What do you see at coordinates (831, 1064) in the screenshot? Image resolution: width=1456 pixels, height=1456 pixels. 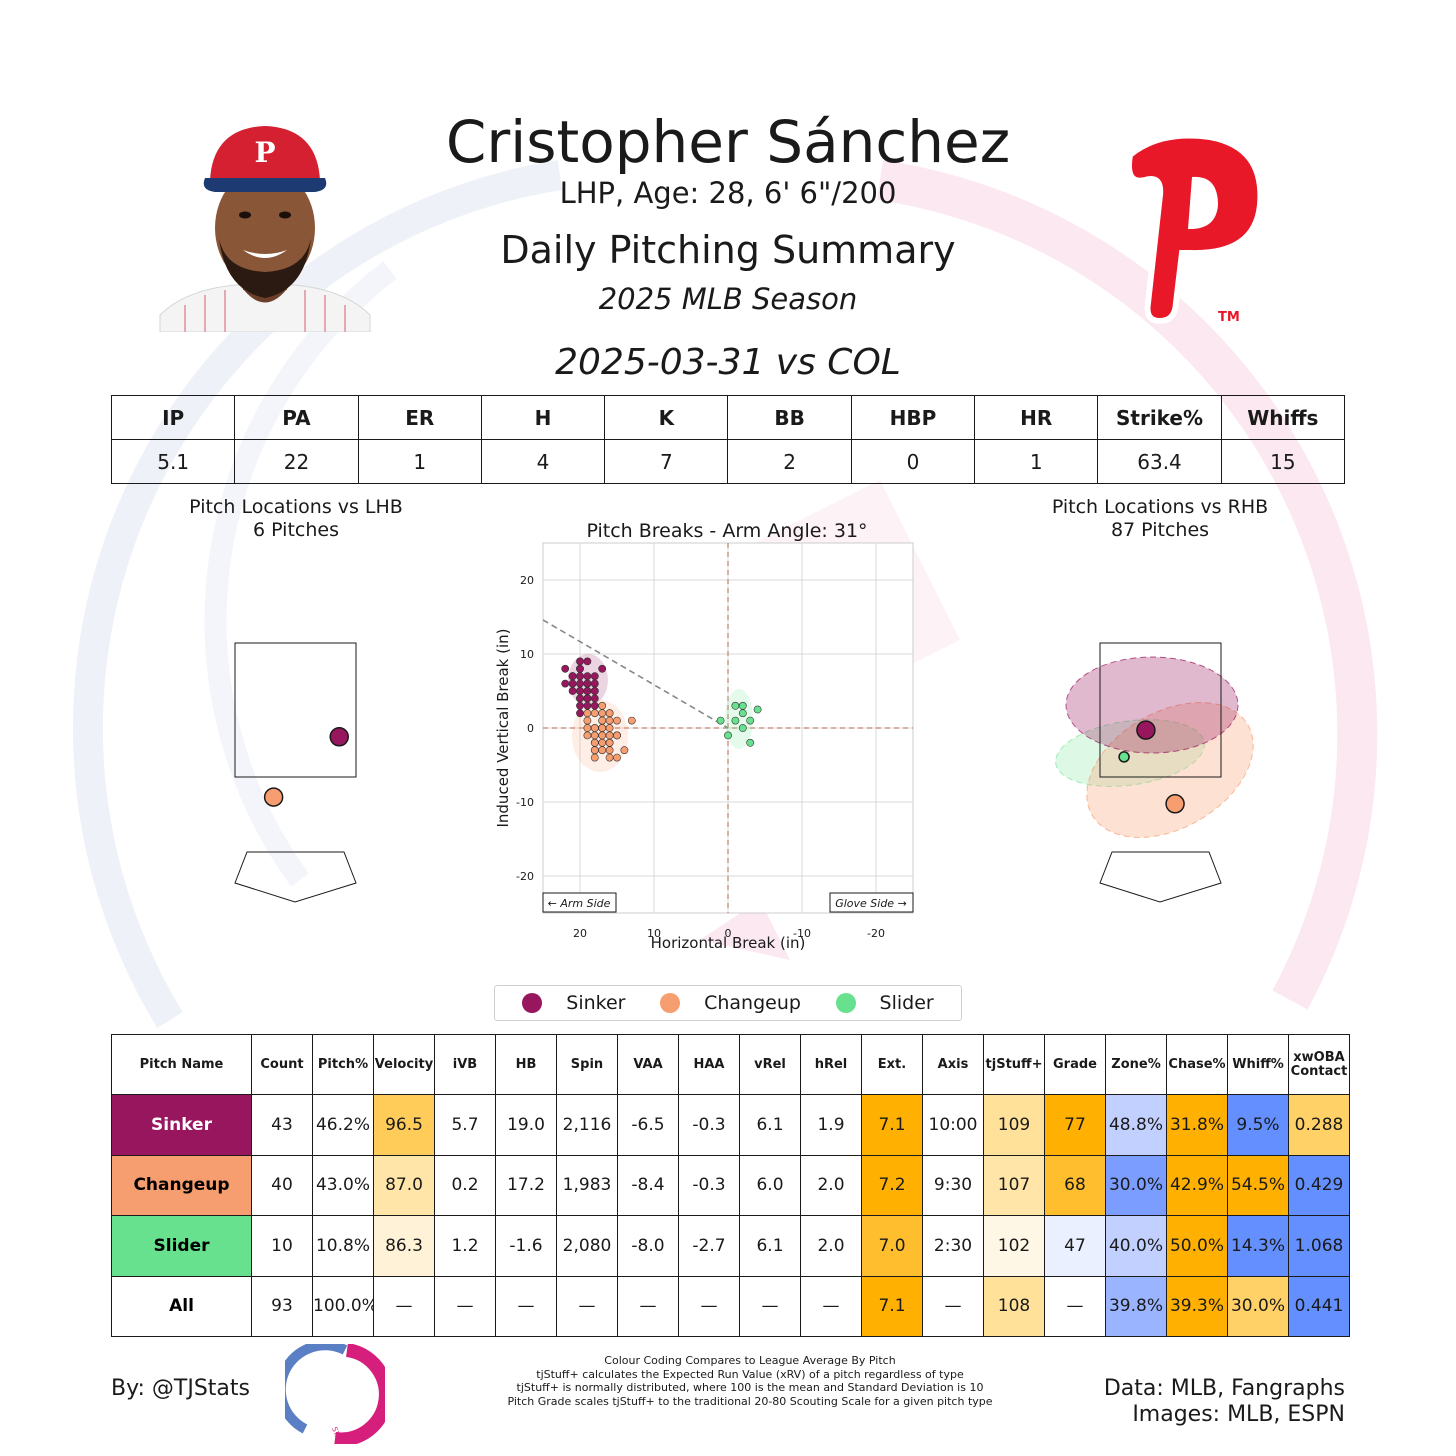 I see `table-header: hRel` at bounding box center [831, 1064].